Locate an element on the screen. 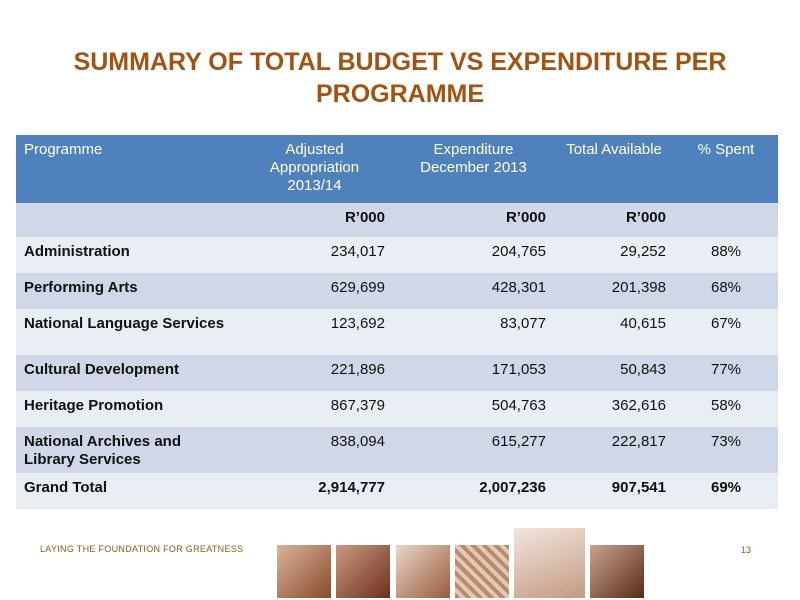 Image resolution: width=800 pixels, height=600 pixels. value-cell: 2,914,777 is located at coordinates (314, 491).